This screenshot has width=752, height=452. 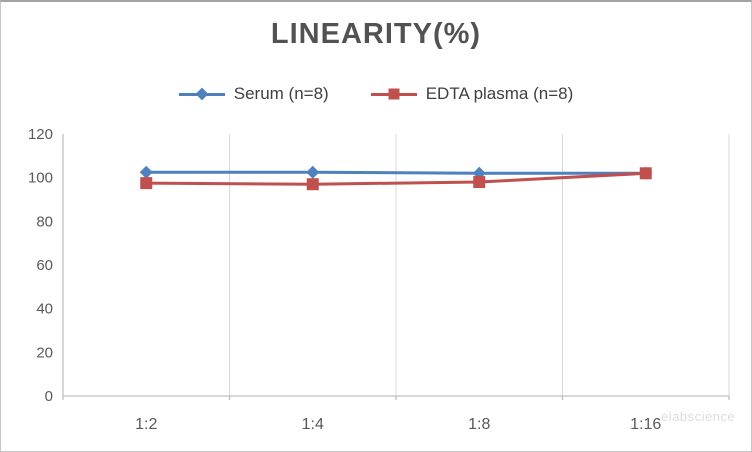 I want to click on x-tick-label: 1:8, so click(x=479, y=424).